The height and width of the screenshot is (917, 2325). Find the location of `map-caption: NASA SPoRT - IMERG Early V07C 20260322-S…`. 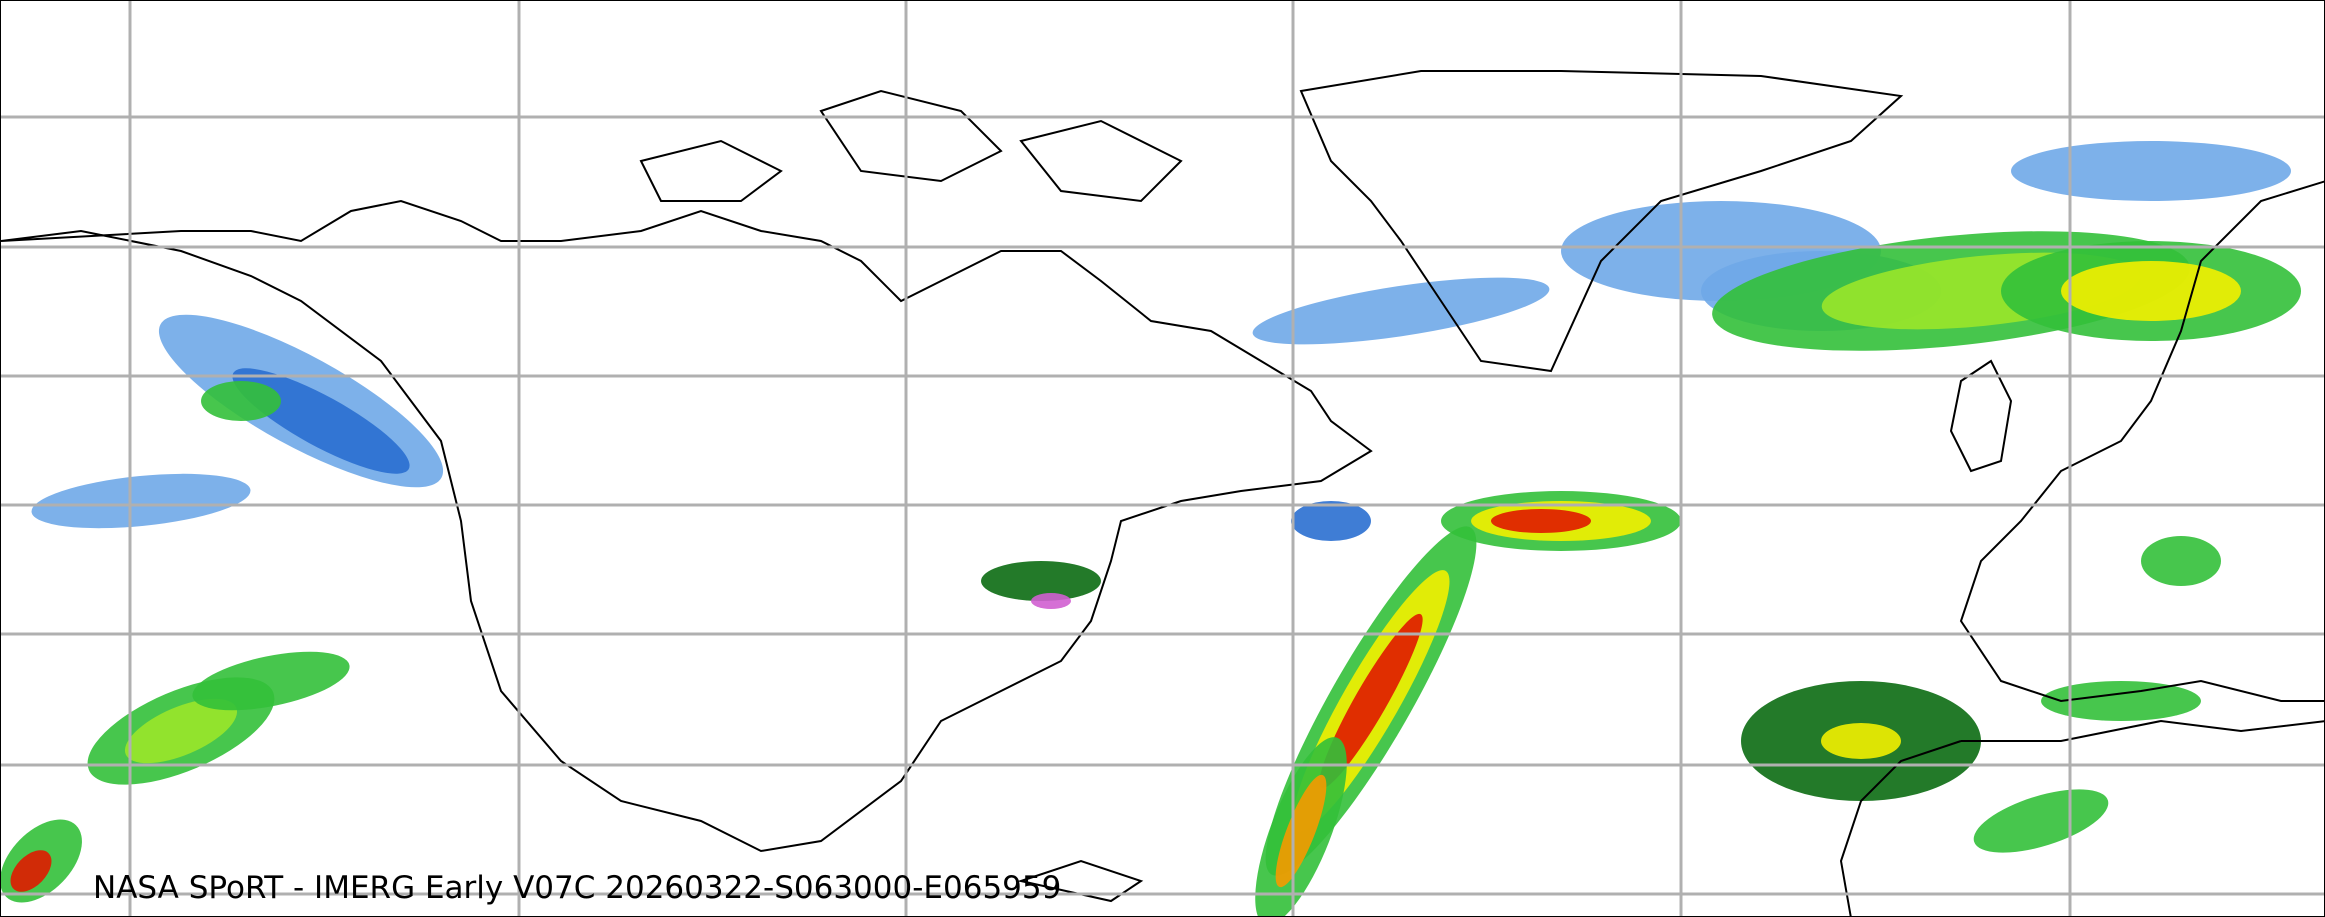

map-caption: NASA SPoRT - IMERG Early V07C 20260322-S… is located at coordinates (577, 888).